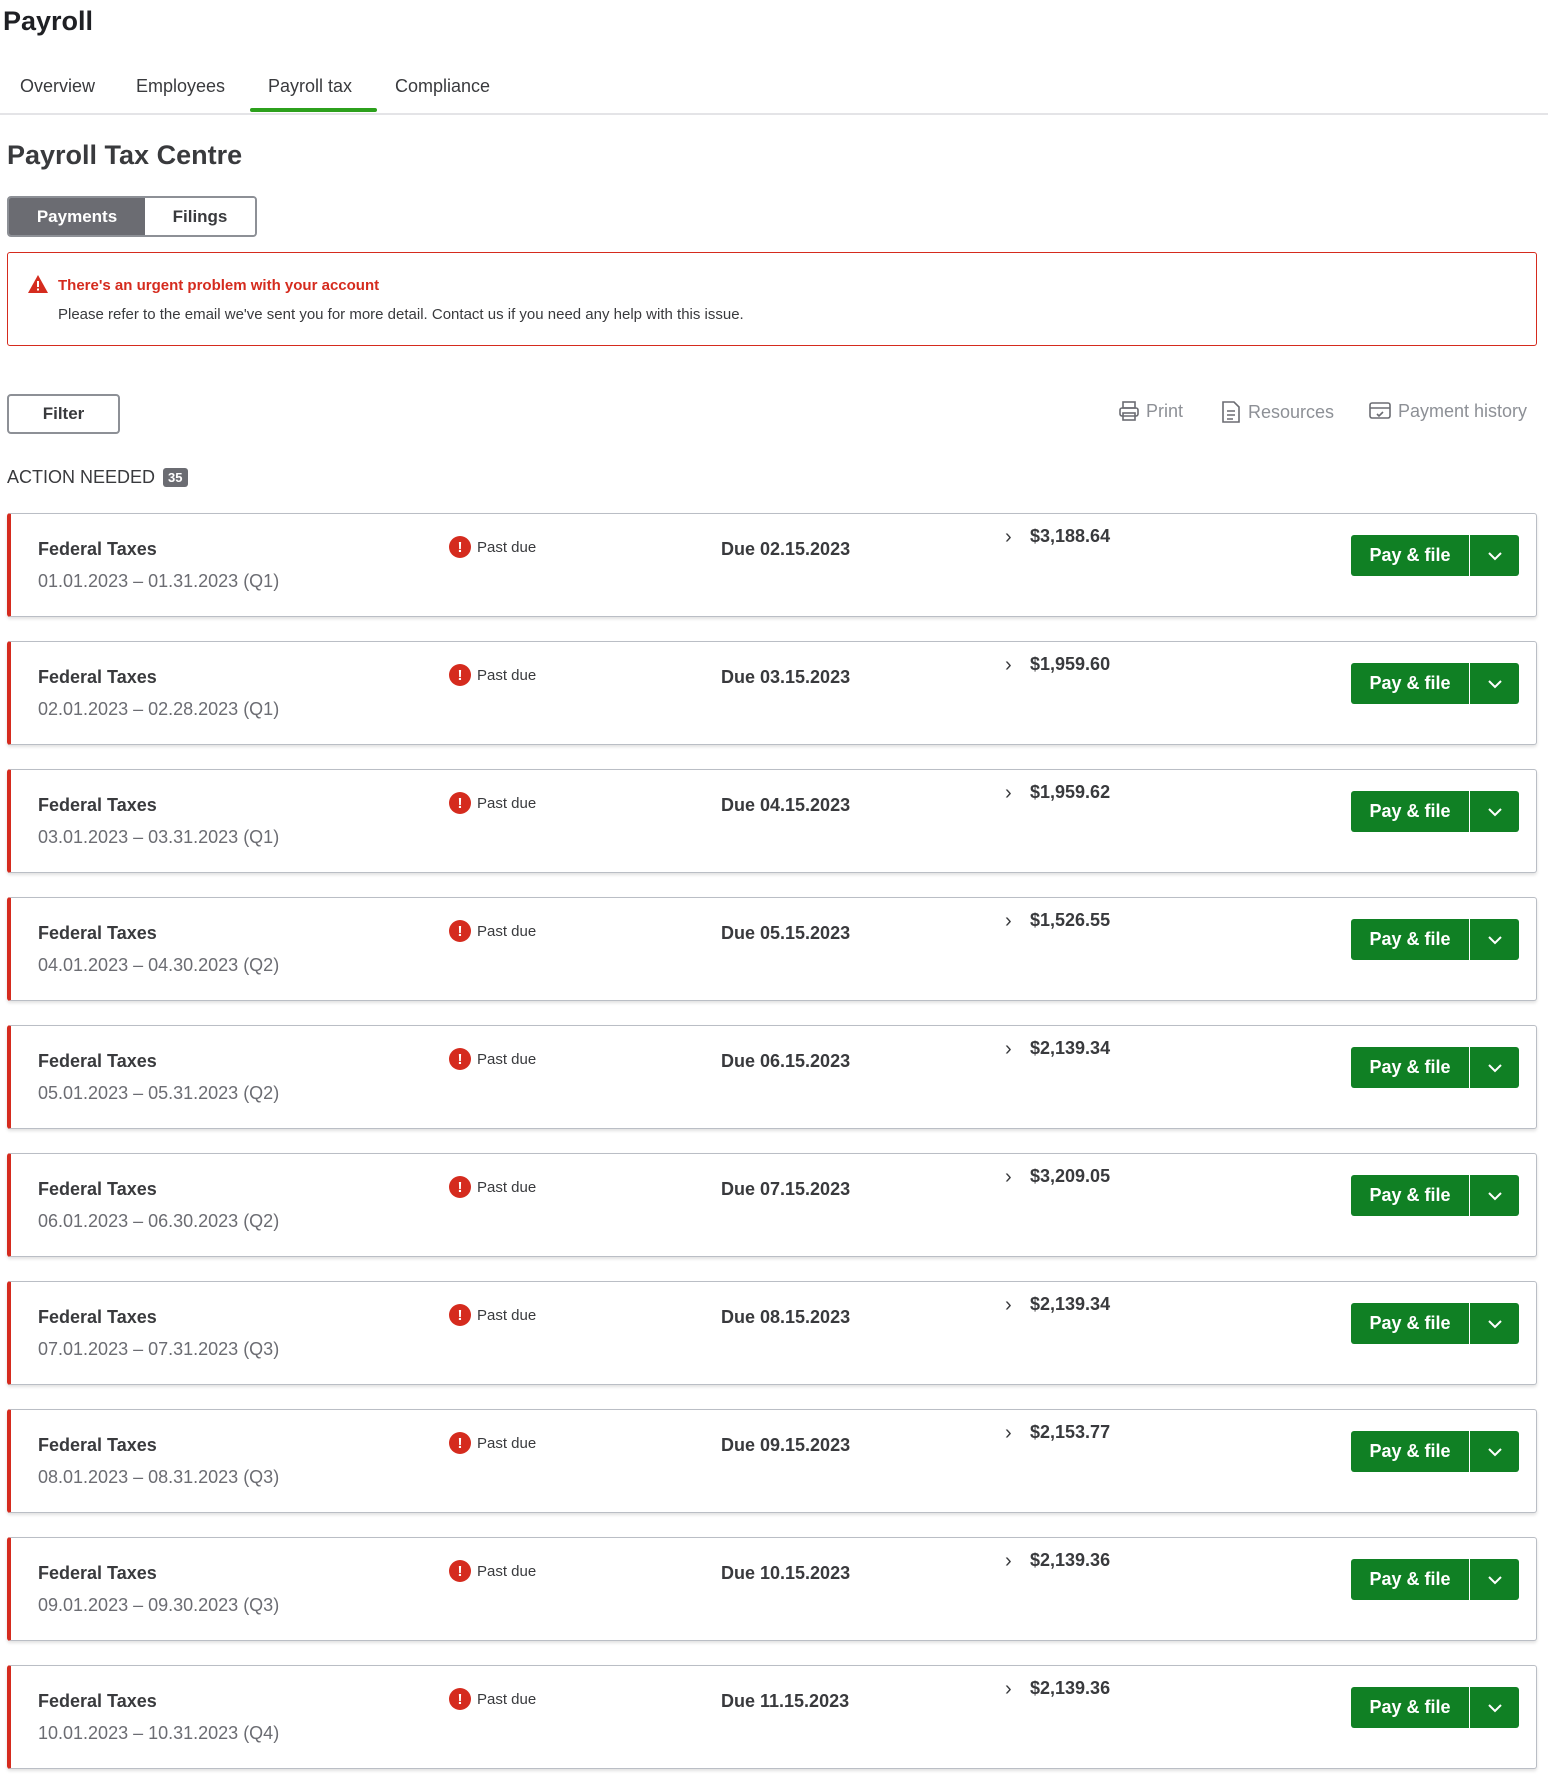  I want to click on amount: $1,959.62, so click(1070, 792).